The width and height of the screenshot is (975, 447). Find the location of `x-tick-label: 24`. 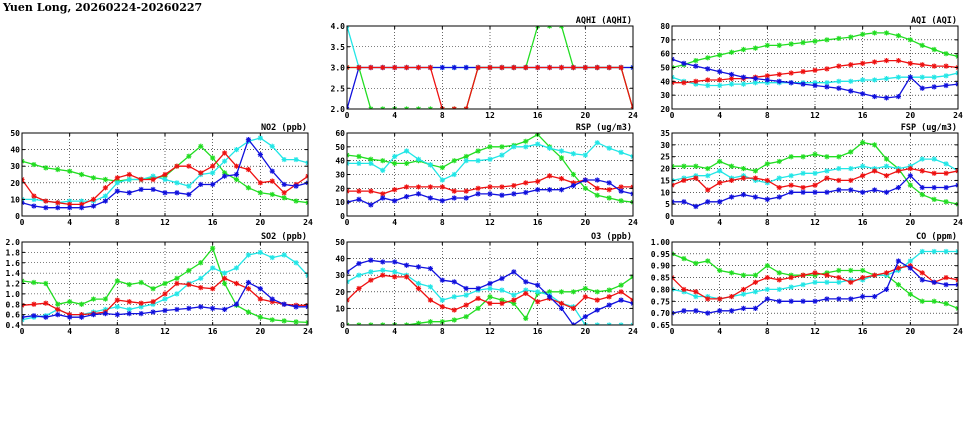

x-tick-label: 24 is located at coordinates (958, 222).